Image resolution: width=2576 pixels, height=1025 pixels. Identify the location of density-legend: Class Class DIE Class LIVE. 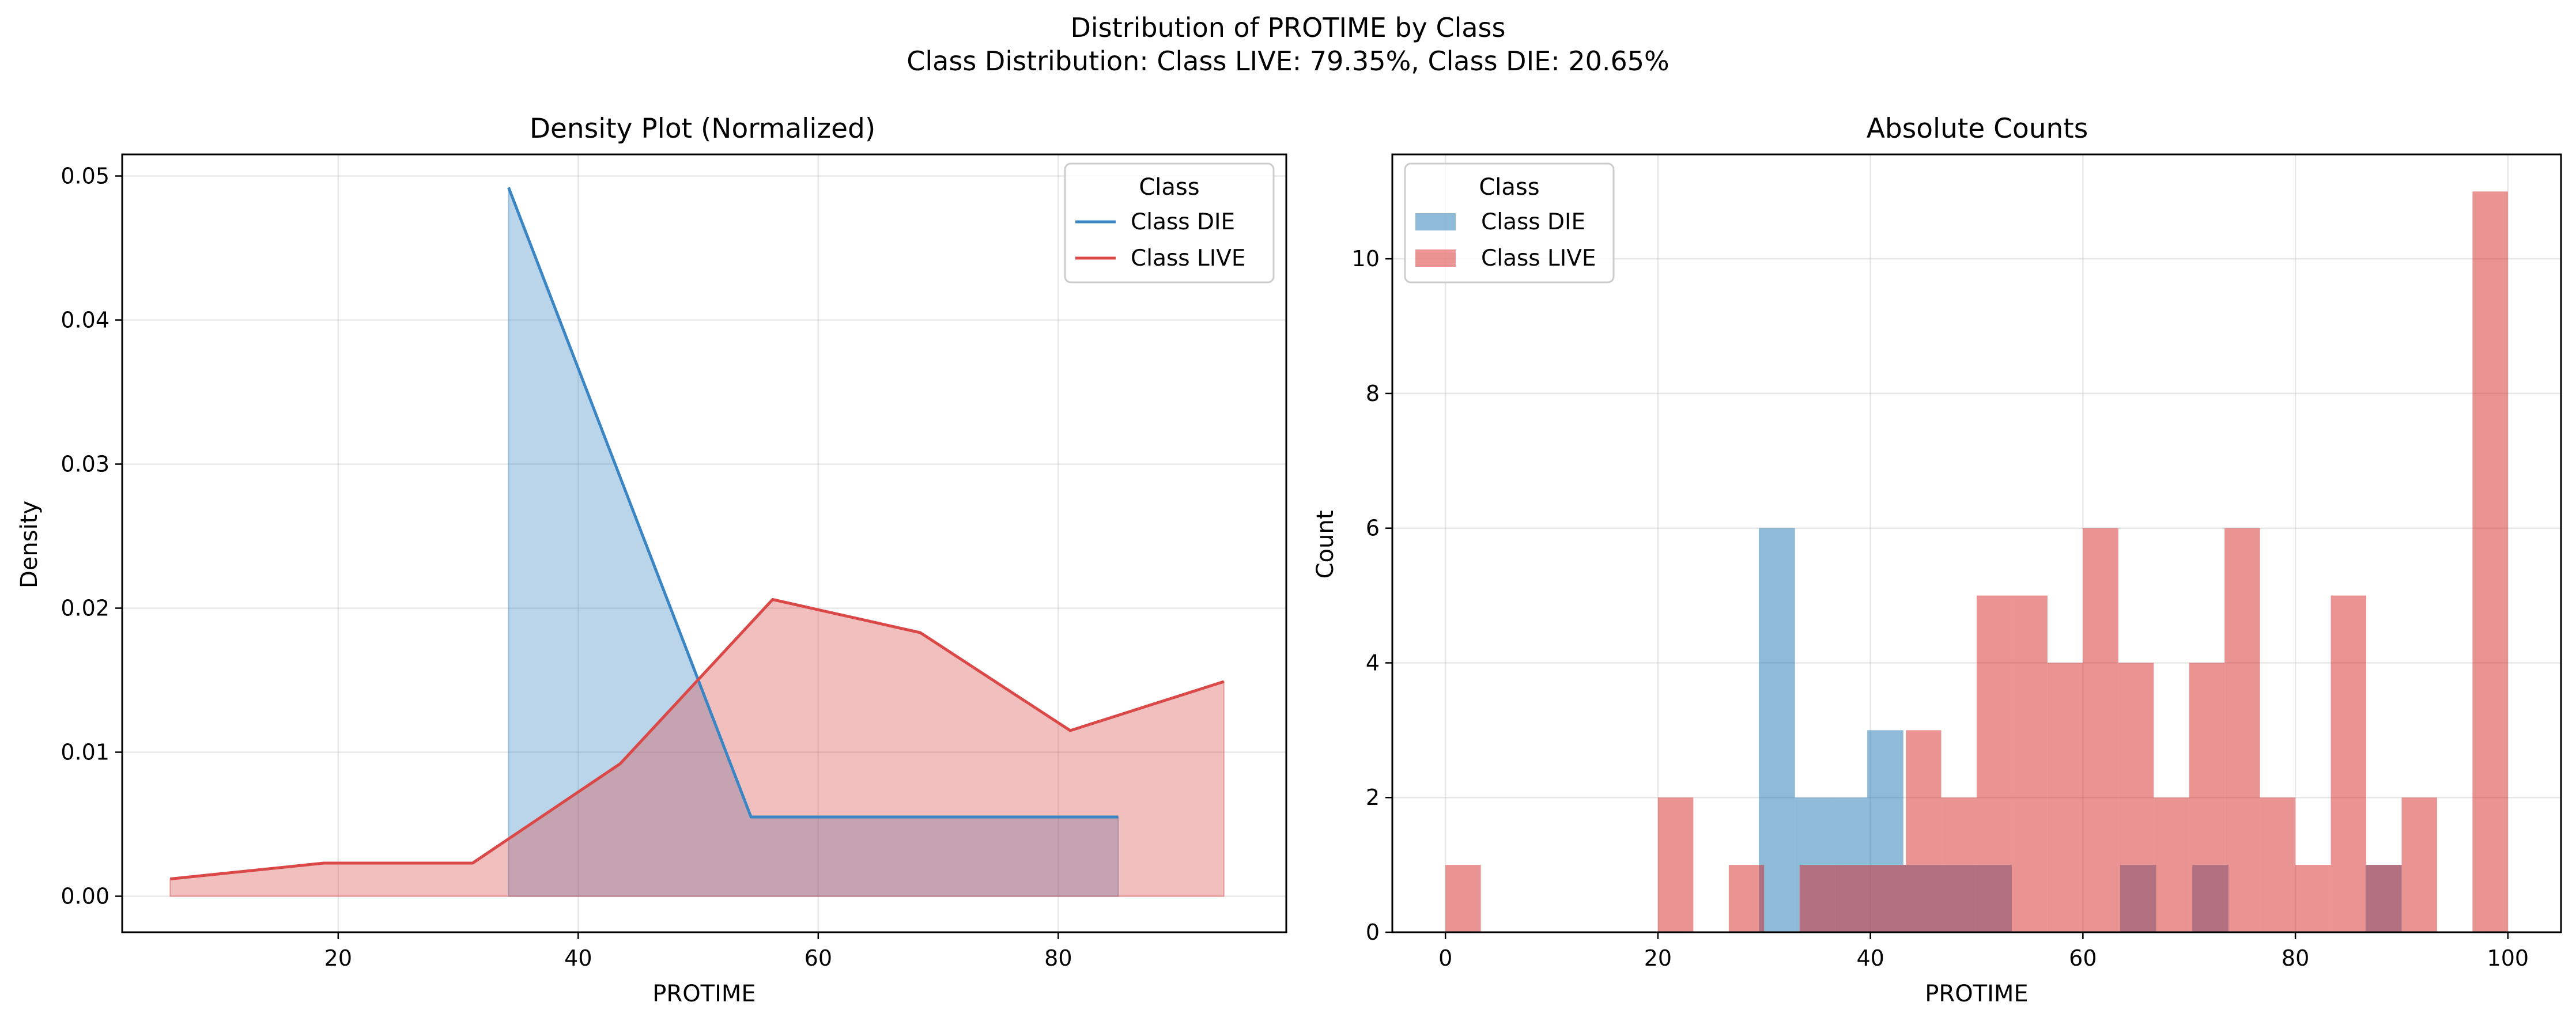
(1169, 222).